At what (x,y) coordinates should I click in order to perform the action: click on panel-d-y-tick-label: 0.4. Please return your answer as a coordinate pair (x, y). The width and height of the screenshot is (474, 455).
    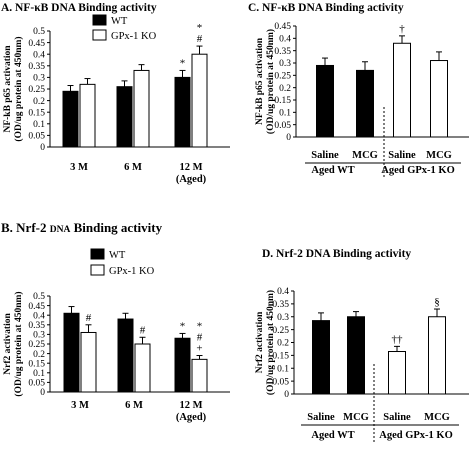
    Looking at the image, I should click on (283, 292).